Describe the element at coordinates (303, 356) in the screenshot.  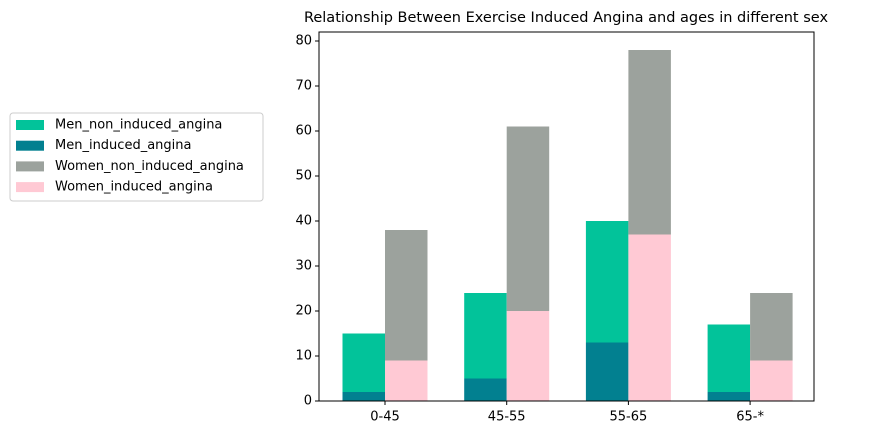
I see `y-tick-label: 10` at that location.